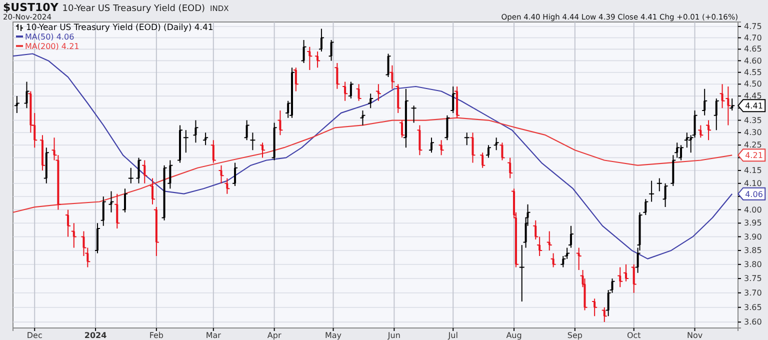  I want to click on y-tick-label: 4.75, so click(753, 27).